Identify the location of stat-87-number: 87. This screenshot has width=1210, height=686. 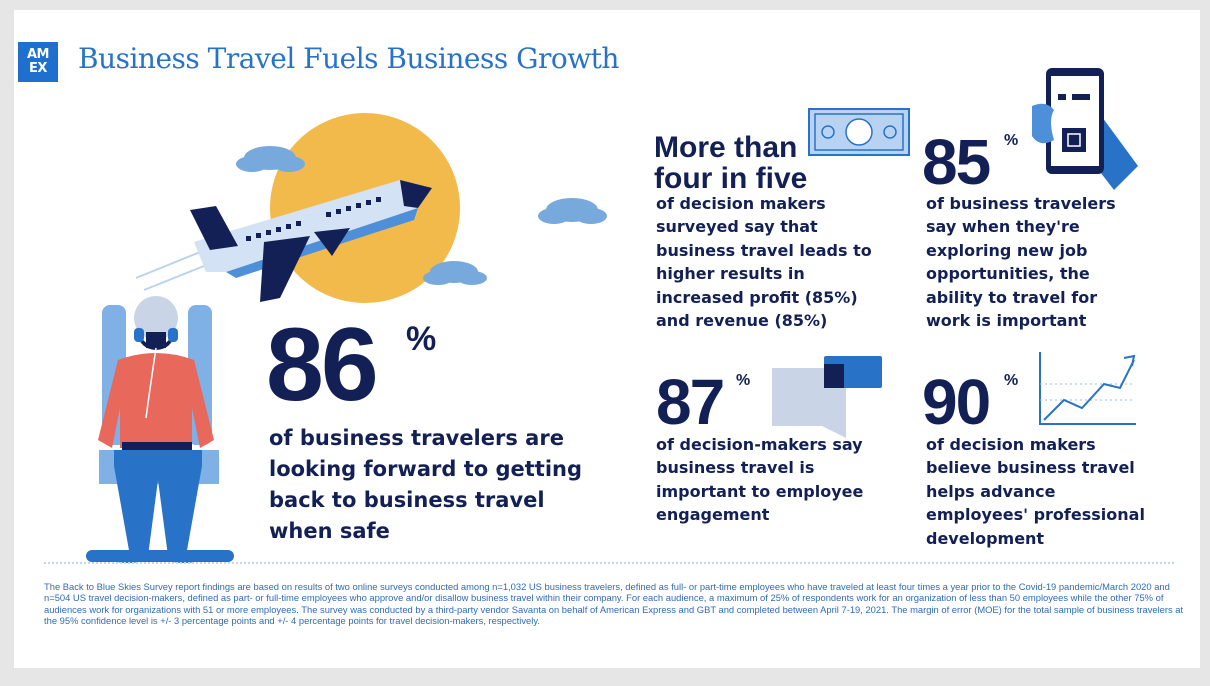
(690, 402).